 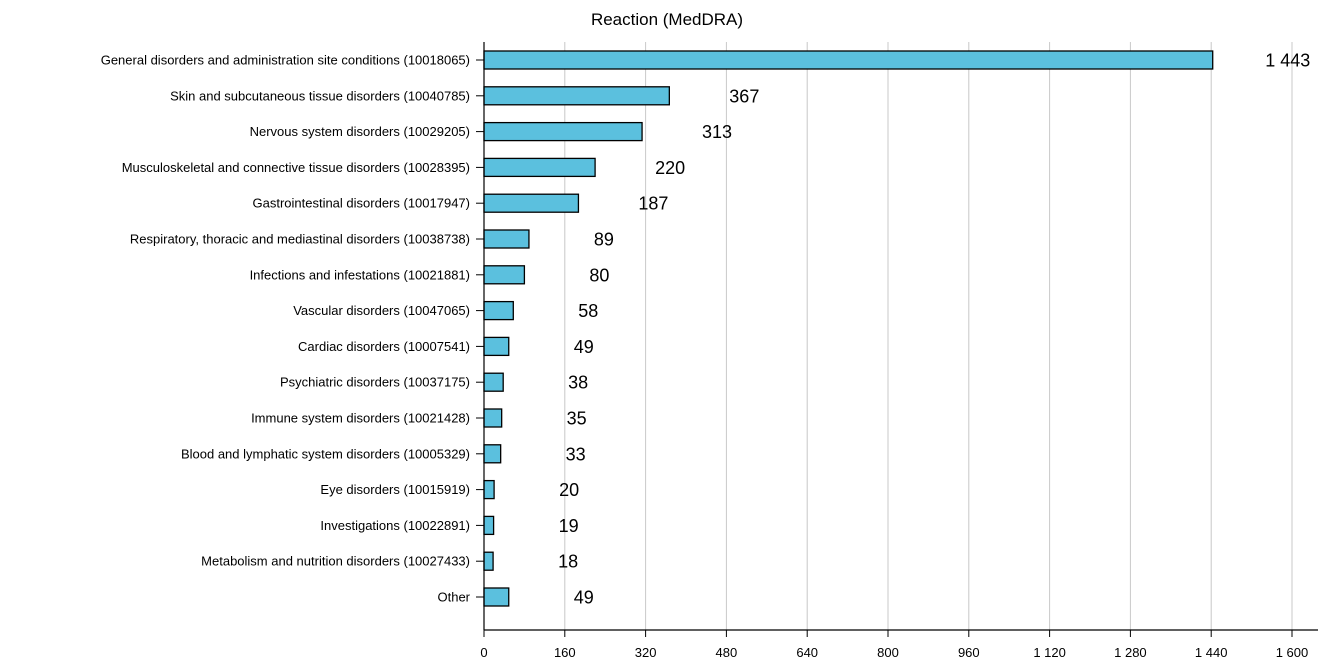 What do you see at coordinates (1211, 652) in the screenshot?
I see `x-tick-label-1440: 1 440` at bounding box center [1211, 652].